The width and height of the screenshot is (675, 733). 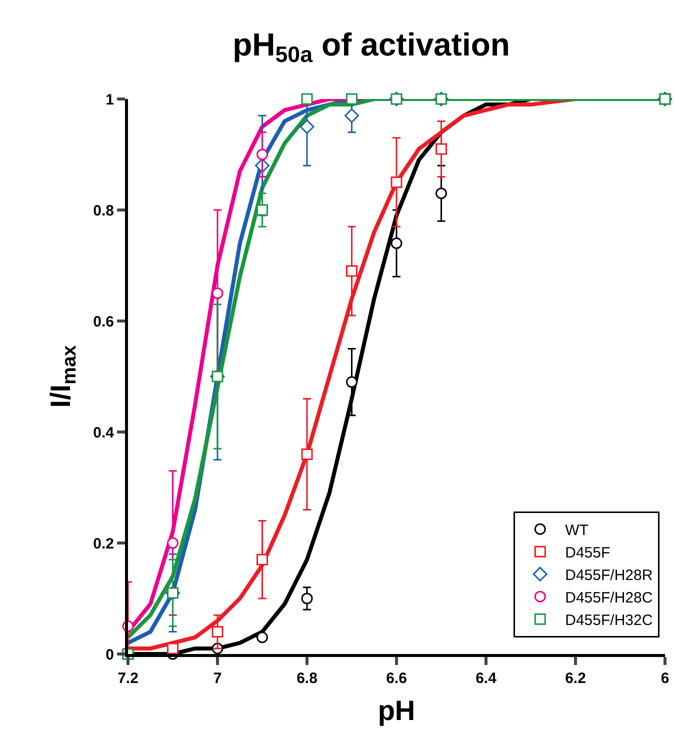 What do you see at coordinates (217, 678) in the screenshot?
I see `x-tick-label: 7` at bounding box center [217, 678].